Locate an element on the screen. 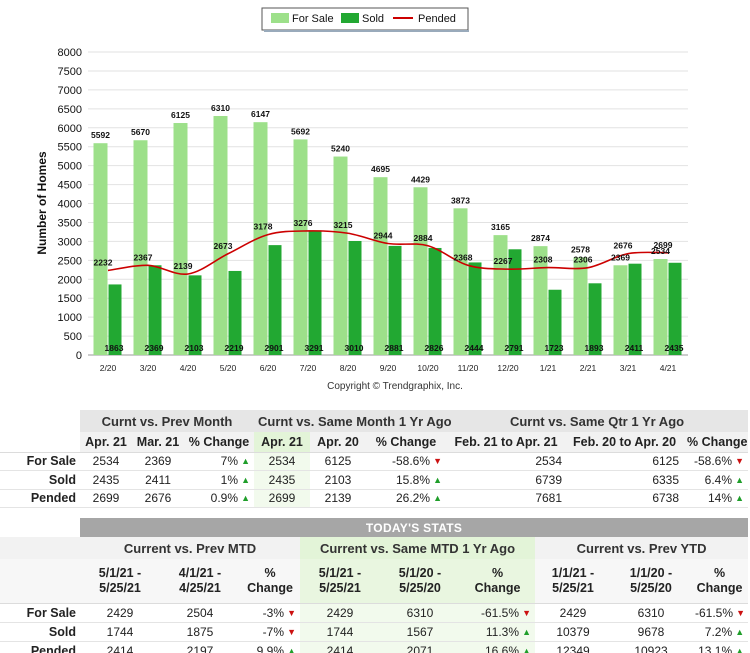 This screenshot has width=750, height=653. percent-change-cell: -3% ▼ is located at coordinates (270, 613).